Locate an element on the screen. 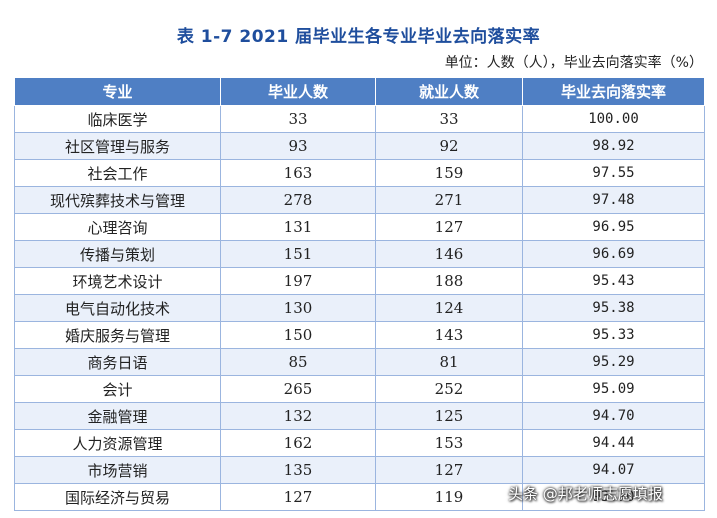 This screenshot has height=518, width=717. cell-graduates: 85 is located at coordinates (298, 362).